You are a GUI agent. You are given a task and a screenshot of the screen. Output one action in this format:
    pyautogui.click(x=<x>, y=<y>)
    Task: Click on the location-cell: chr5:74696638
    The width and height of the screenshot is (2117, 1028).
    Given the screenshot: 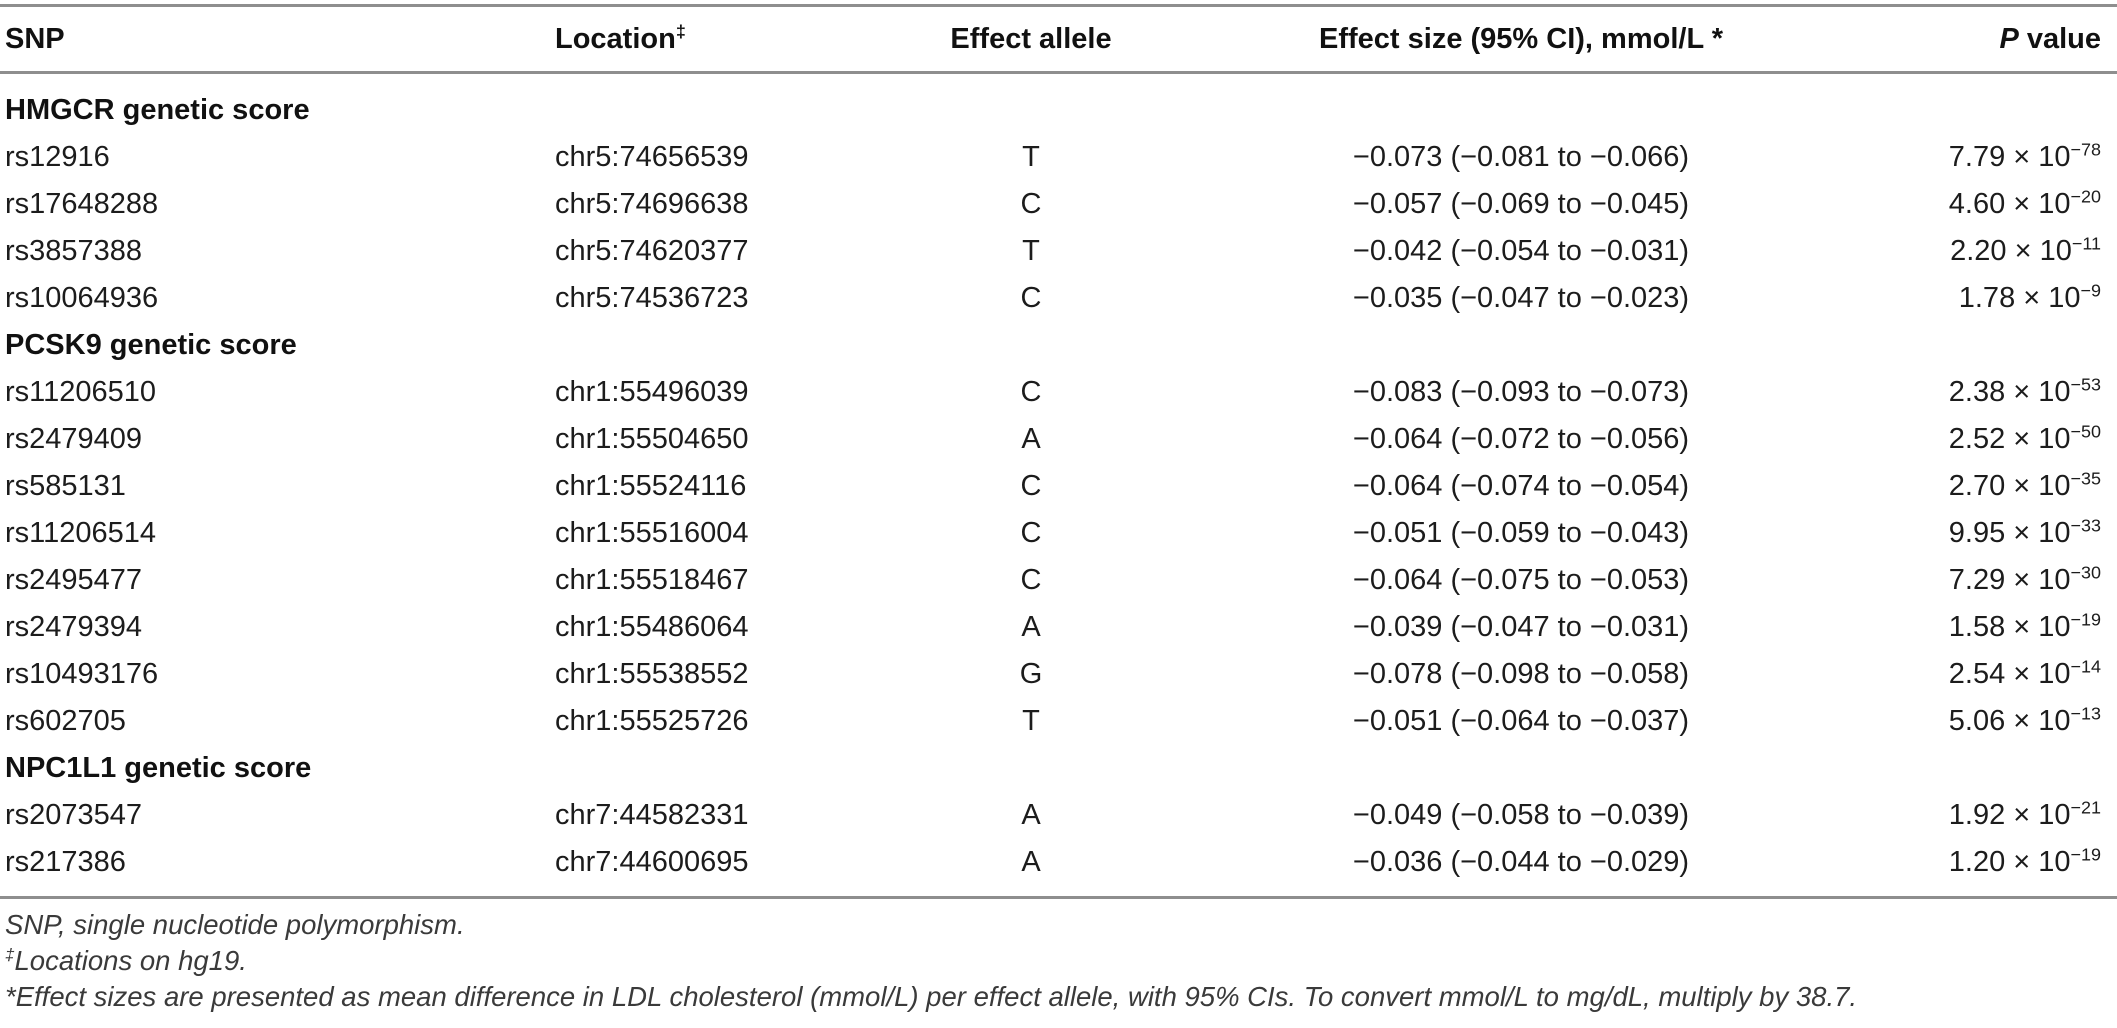 What is the action you would take?
    pyautogui.click(x=652, y=203)
    